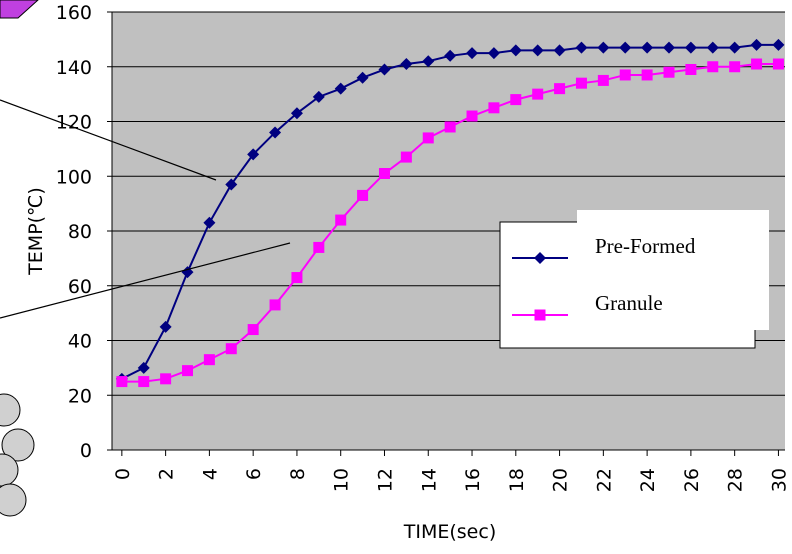  What do you see at coordinates (80, 342) in the screenshot?
I see `y-tick-label: 40` at bounding box center [80, 342].